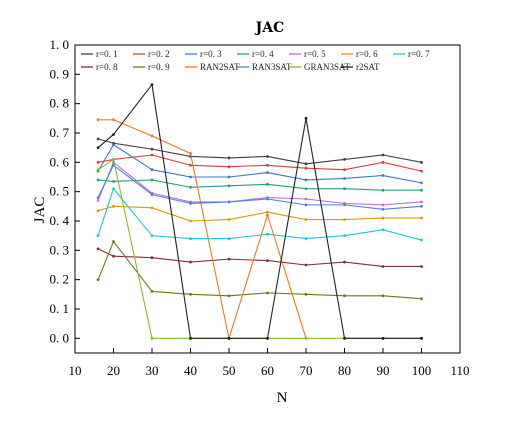  I want to click on legend-entry: r=0. 7, so click(419, 54).